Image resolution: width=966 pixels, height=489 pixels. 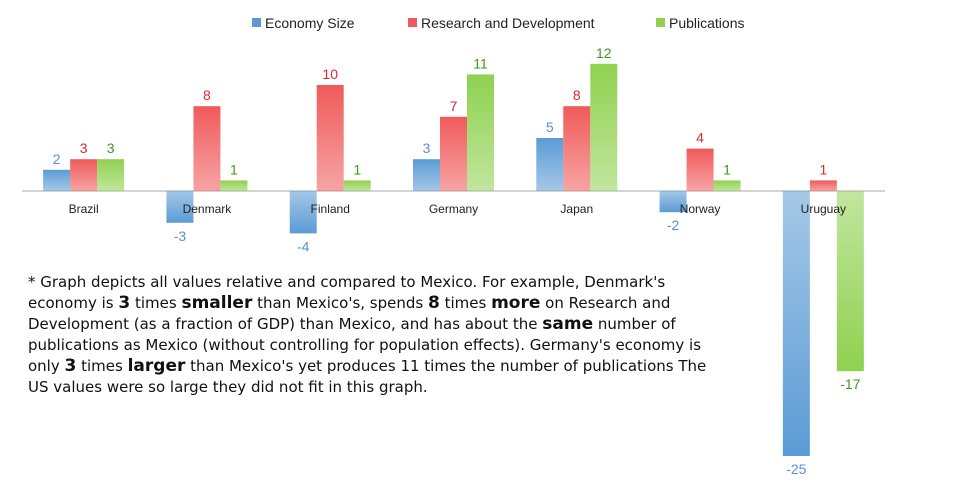 What do you see at coordinates (357, 169) in the screenshot?
I see `data-label-finland-2: 1` at bounding box center [357, 169].